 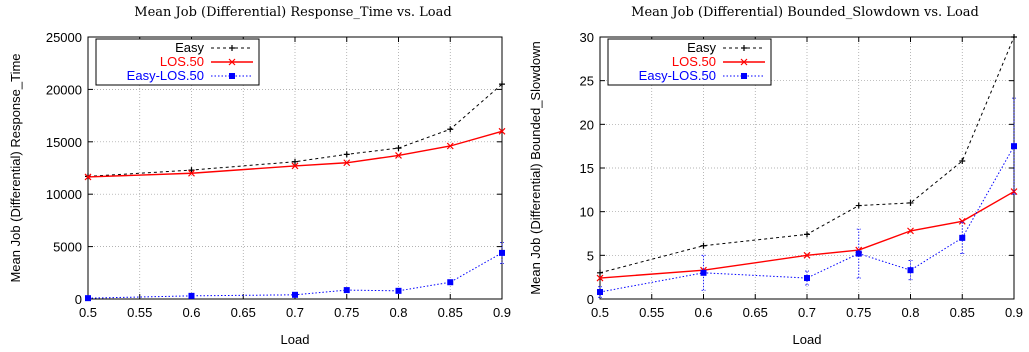 I want to click on y-tick-label: 20, so click(x=587, y=124).